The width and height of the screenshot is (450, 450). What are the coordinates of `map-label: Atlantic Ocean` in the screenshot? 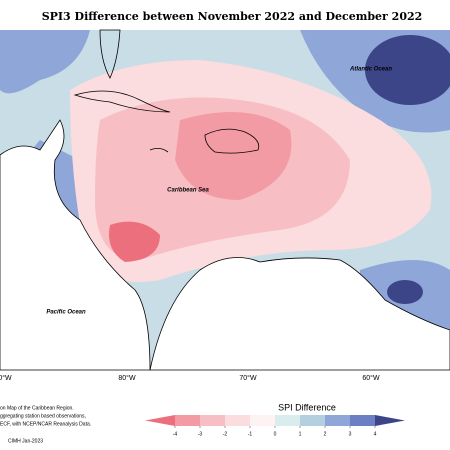 It's located at (370, 70).